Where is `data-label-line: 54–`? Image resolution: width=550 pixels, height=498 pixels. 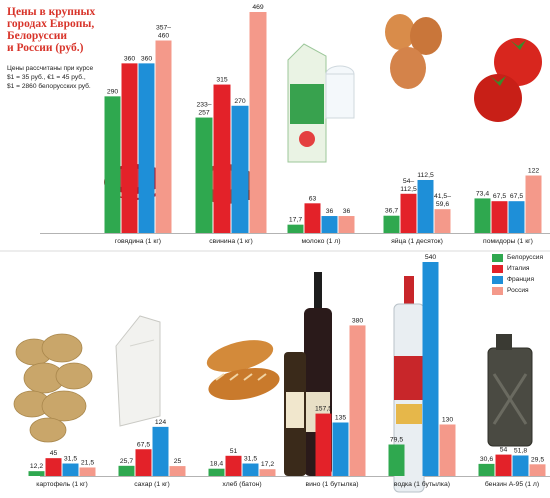 data-label-line: 54– is located at coordinates (409, 181).